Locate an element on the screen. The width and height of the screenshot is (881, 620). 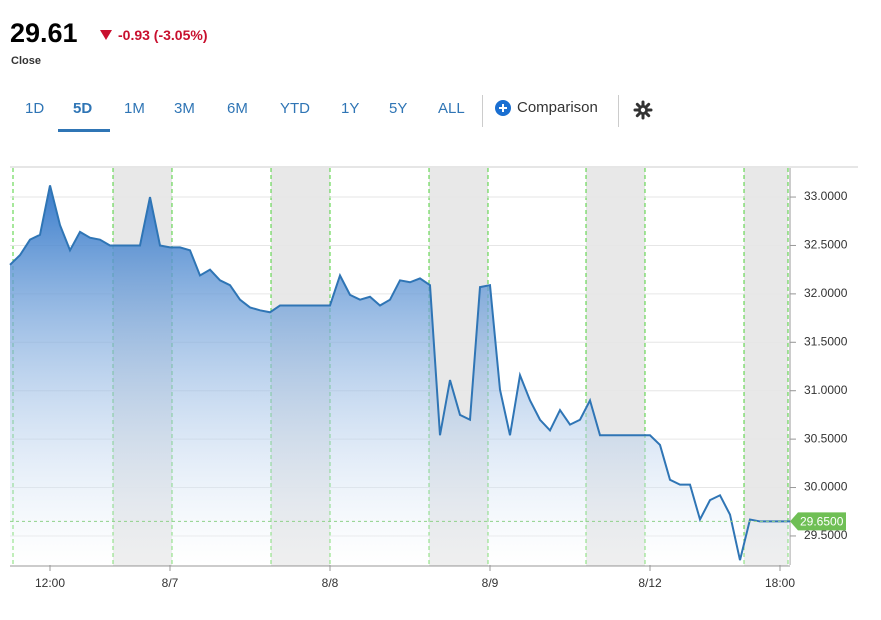
tab-underline is located at coordinates (84, 130).